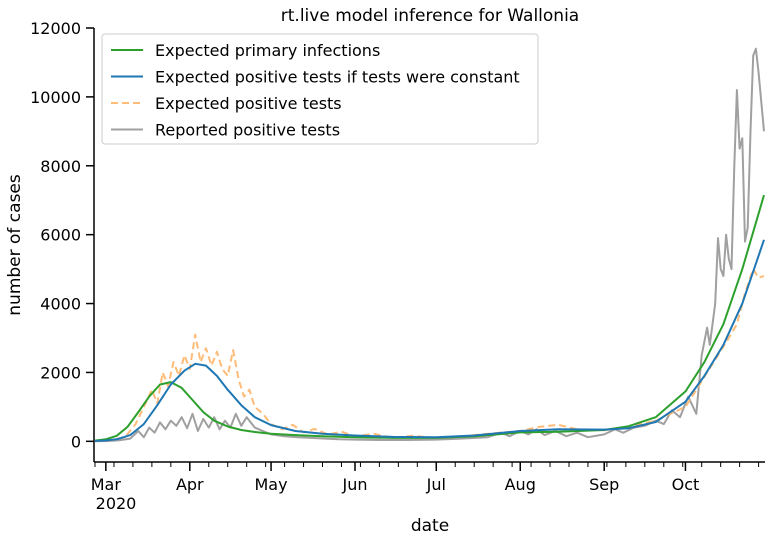 This screenshot has width=770, height=542. I want to click on y-tick-label: 4000, so click(60, 304).